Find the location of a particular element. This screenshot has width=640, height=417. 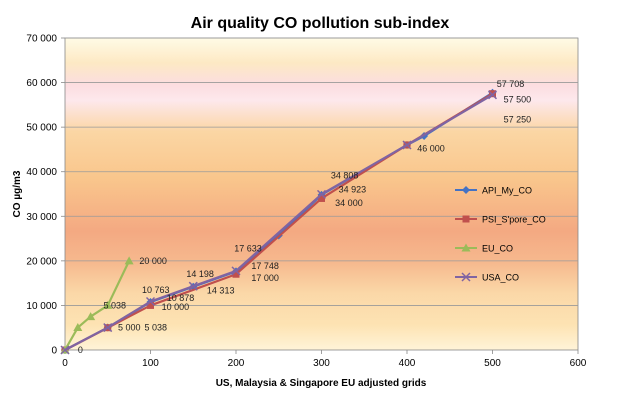

data-label: 17 748 is located at coordinates (265, 266).